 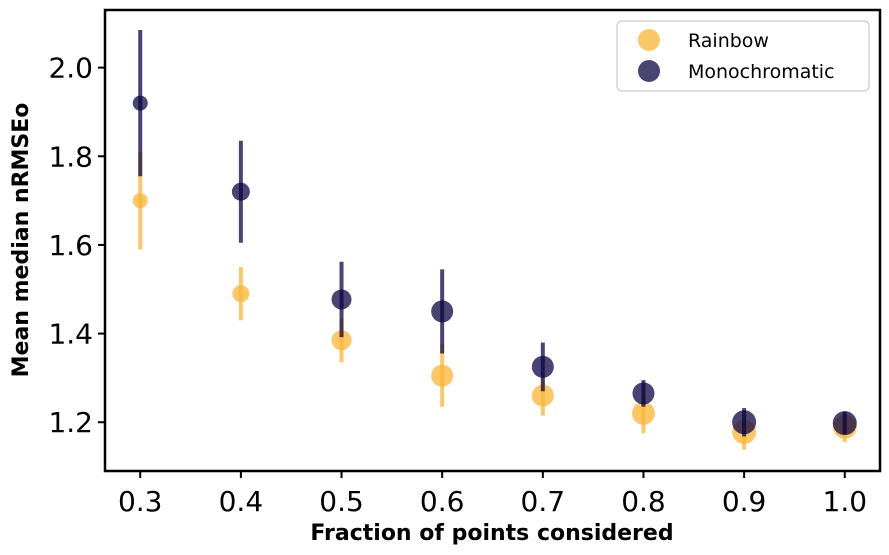 What do you see at coordinates (845, 501) in the screenshot?
I see `x-tick-label: 1.0` at bounding box center [845, 501].